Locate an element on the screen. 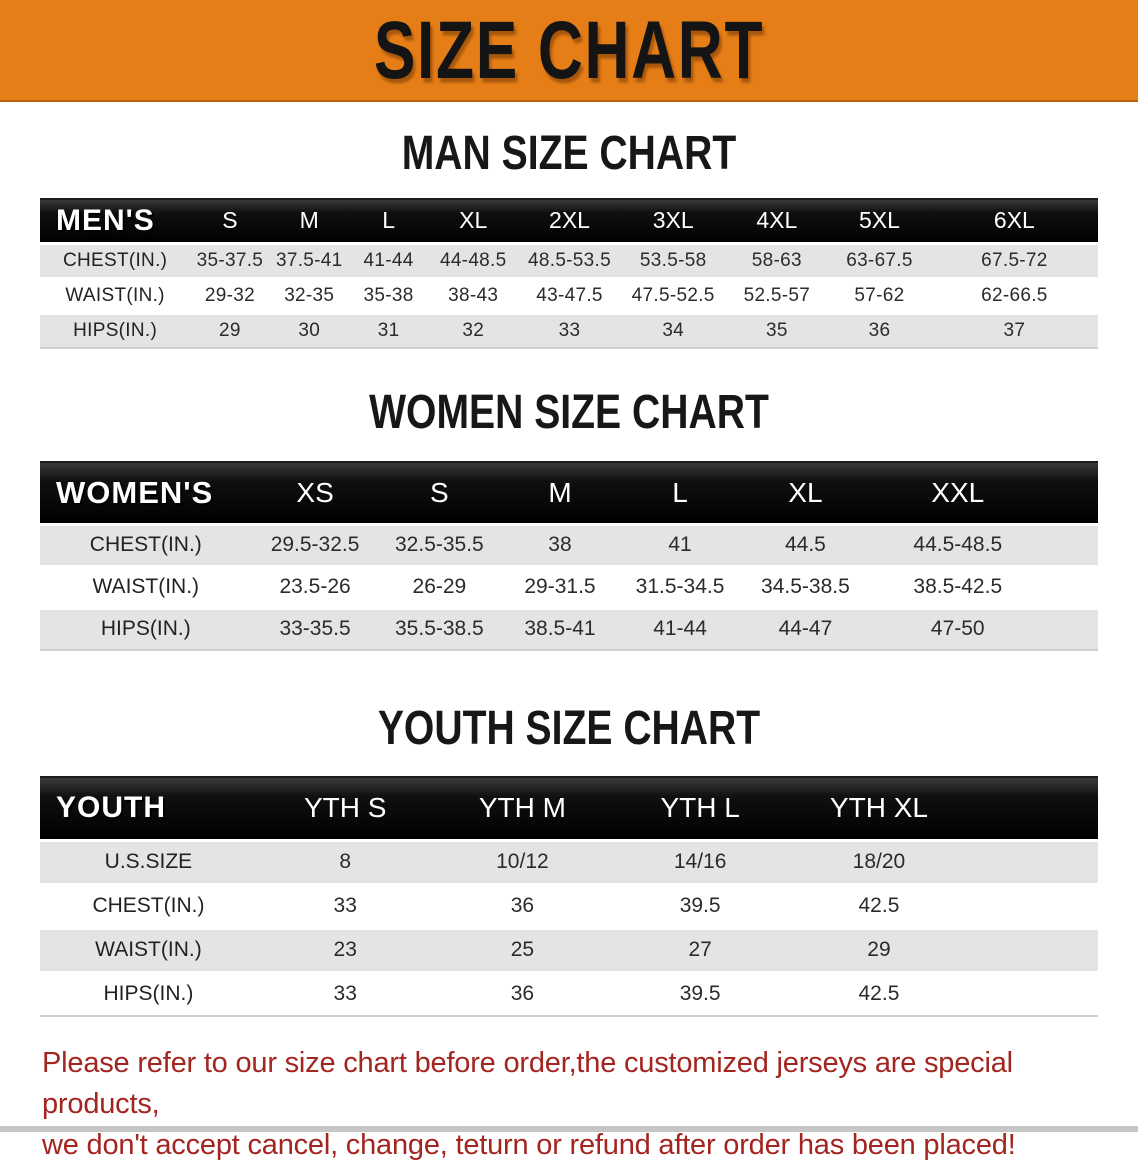 This screenshot has height=1166, width=1138. table-cell: 35.5-38.5 is located at coordinates (439, 628).